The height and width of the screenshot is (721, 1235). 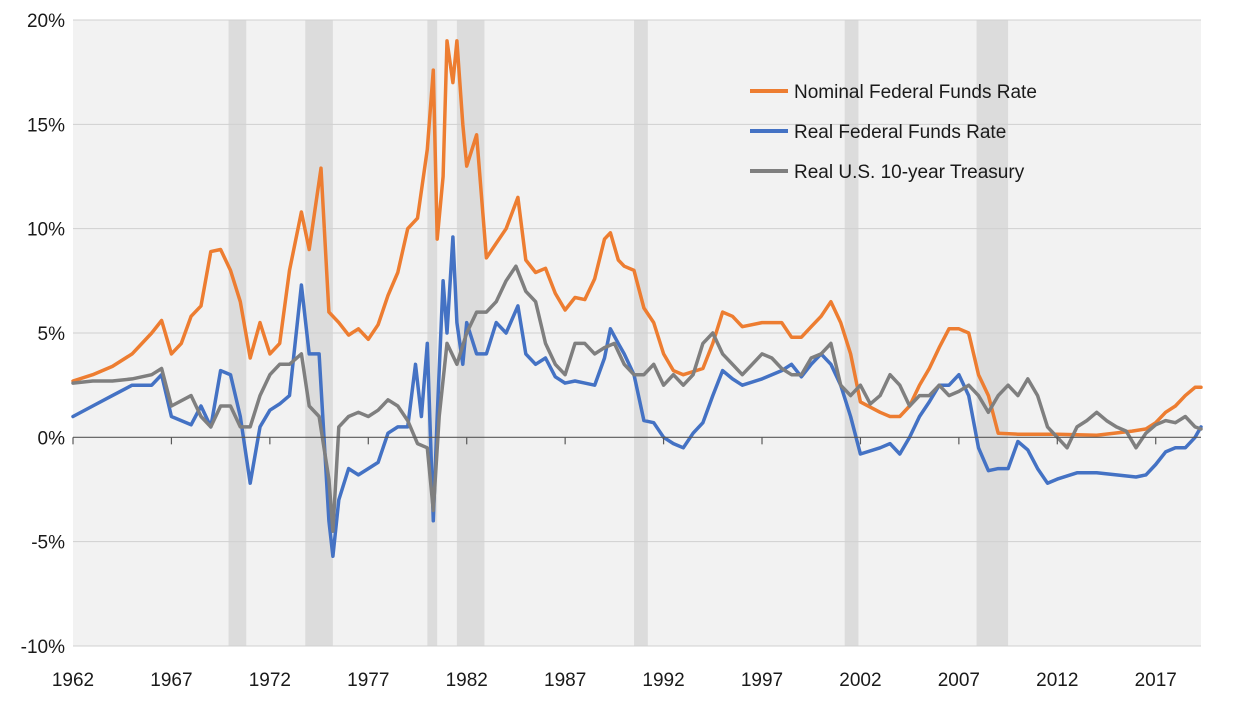 I want to click on x-tick-label: 1962, so click(x=73, y=680).